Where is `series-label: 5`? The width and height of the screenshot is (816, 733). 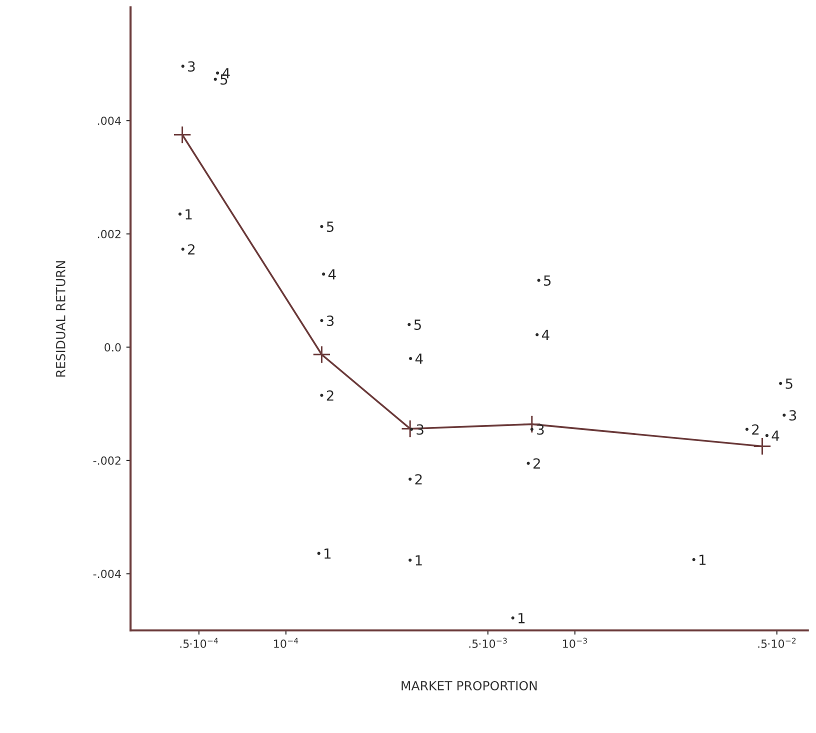
series-label: 5 is located at coordinates (547, 280).